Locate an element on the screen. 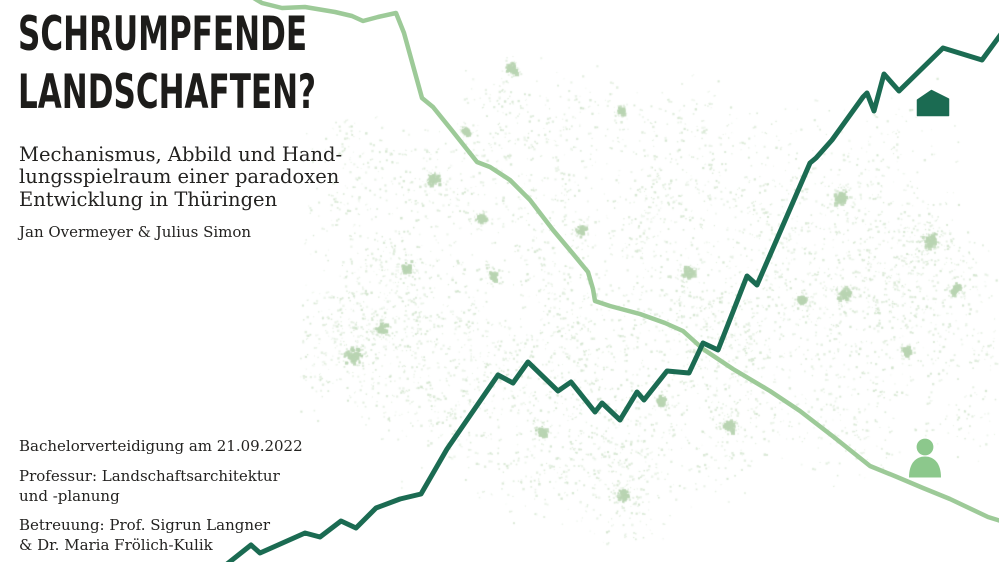  person-icon is located at coordinates (925, 458).